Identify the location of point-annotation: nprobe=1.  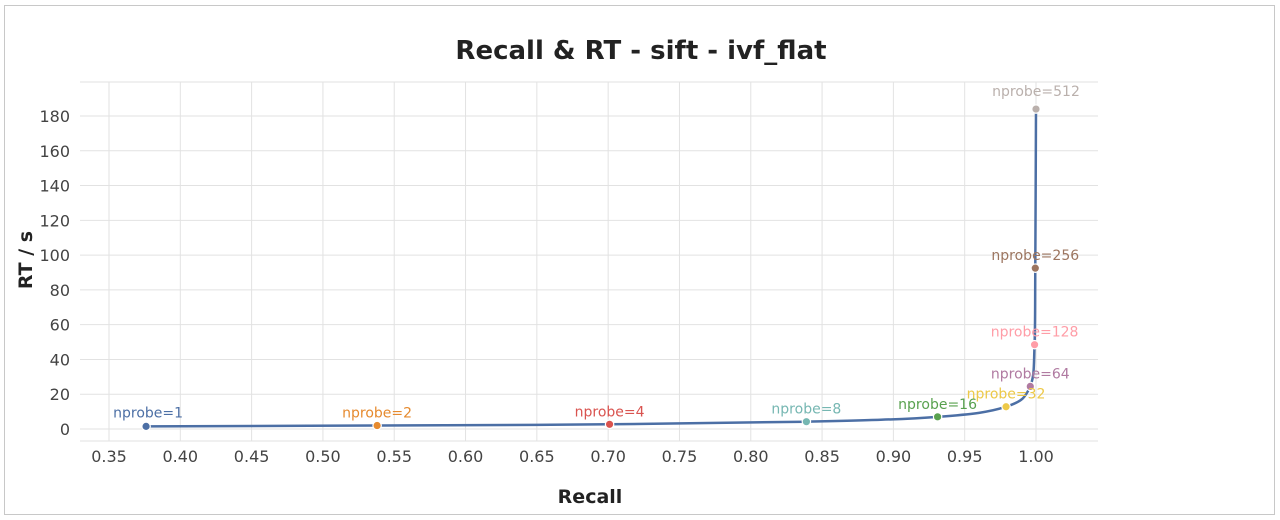
(148, 413).